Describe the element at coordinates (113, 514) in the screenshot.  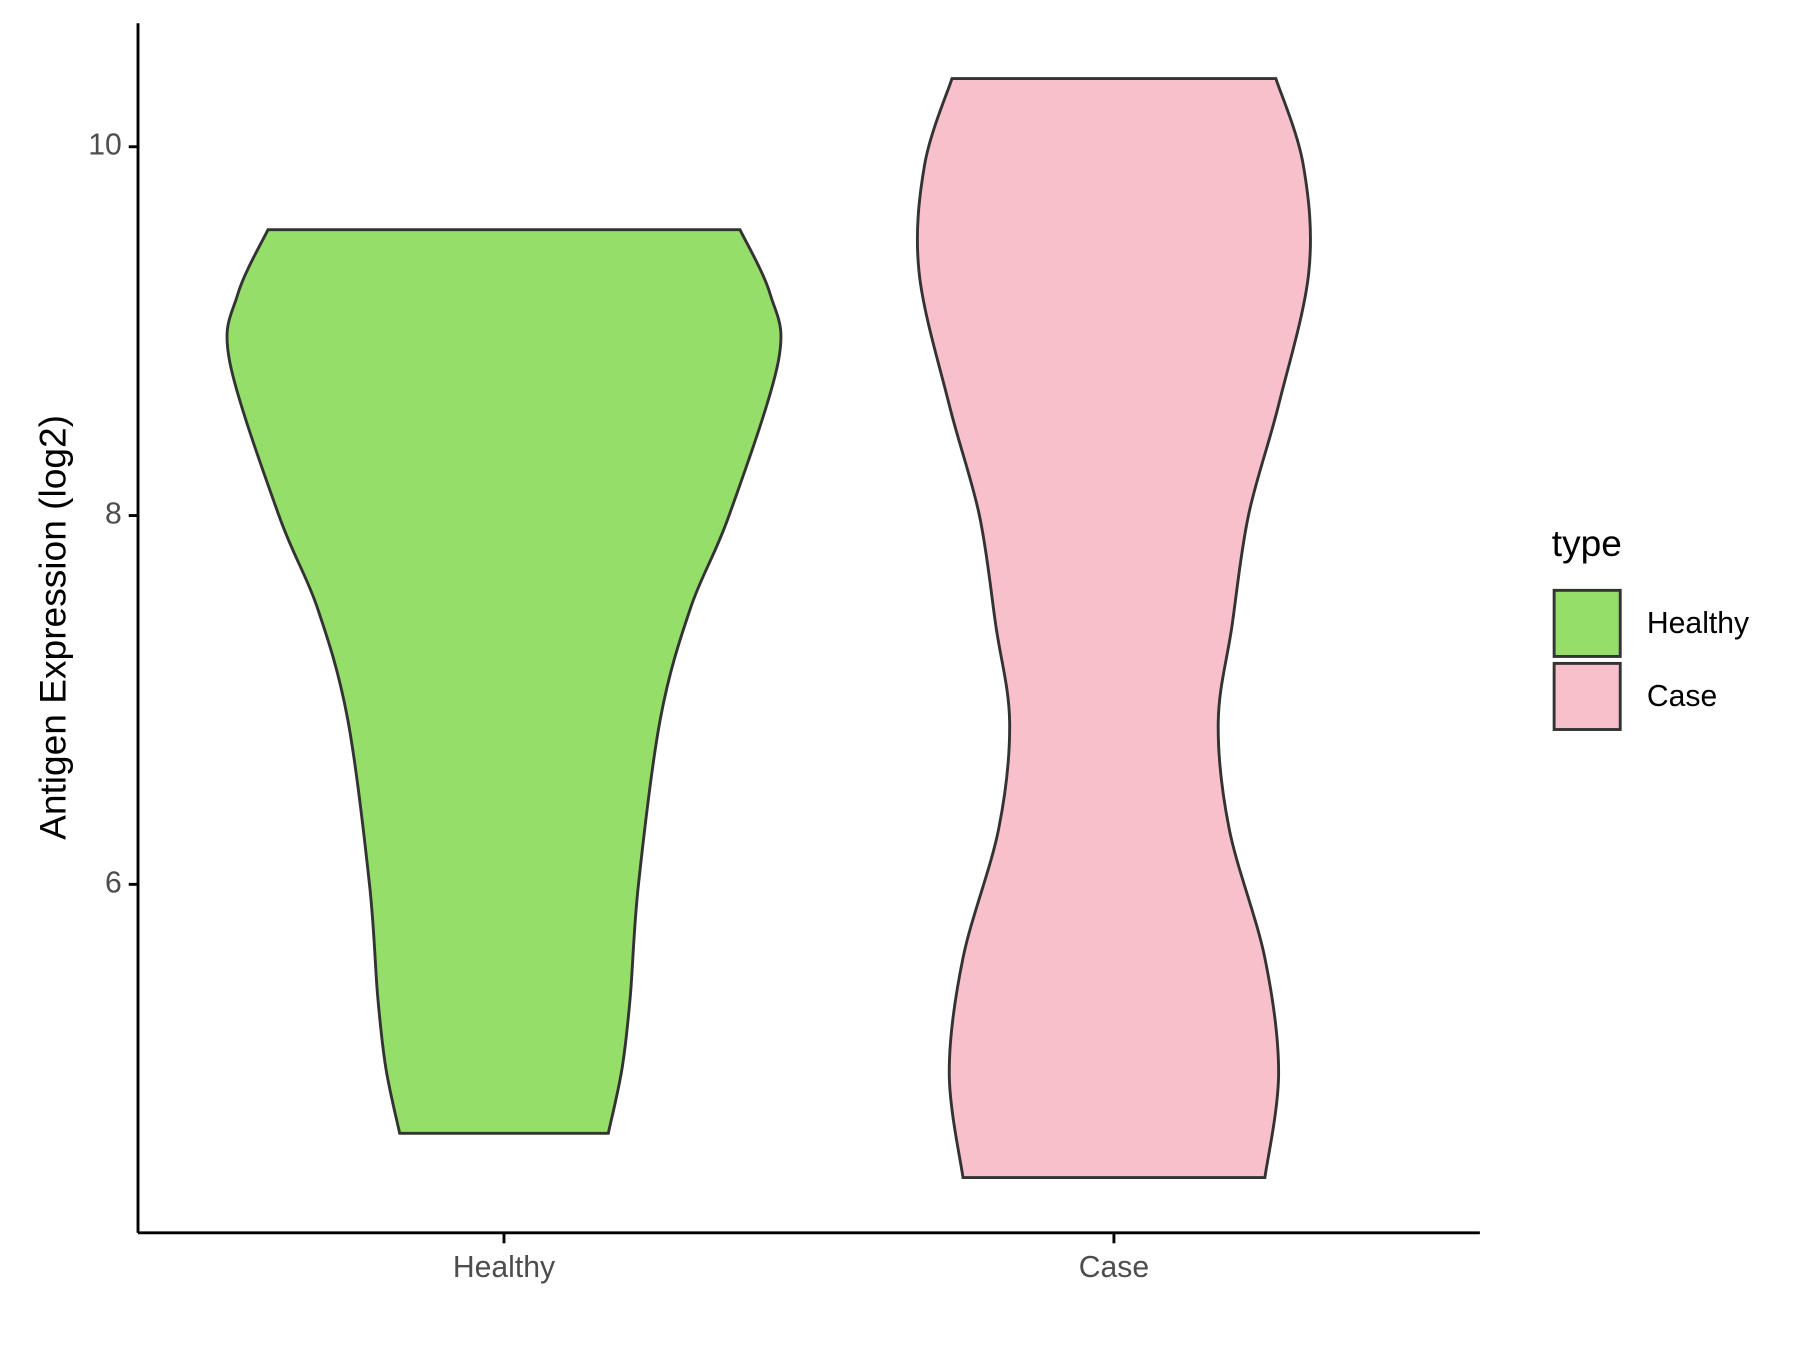
I see `y-tick-label: 8` at that location.